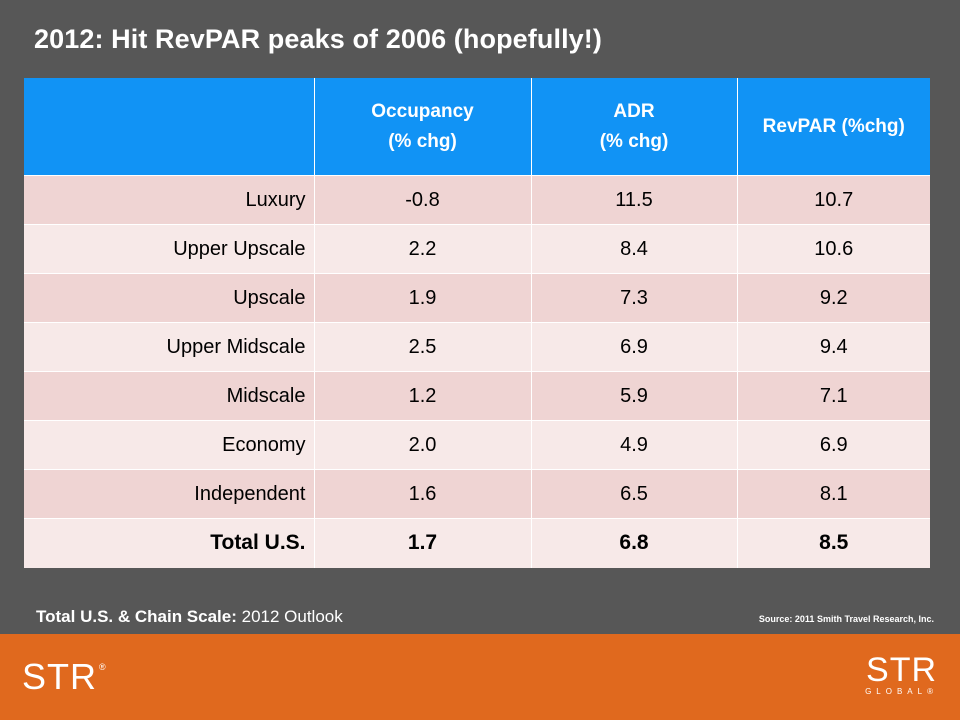 The width and height of the screenshot is (960, 720). I want to click on str-logo-left: STR ®, so click(64, 676).